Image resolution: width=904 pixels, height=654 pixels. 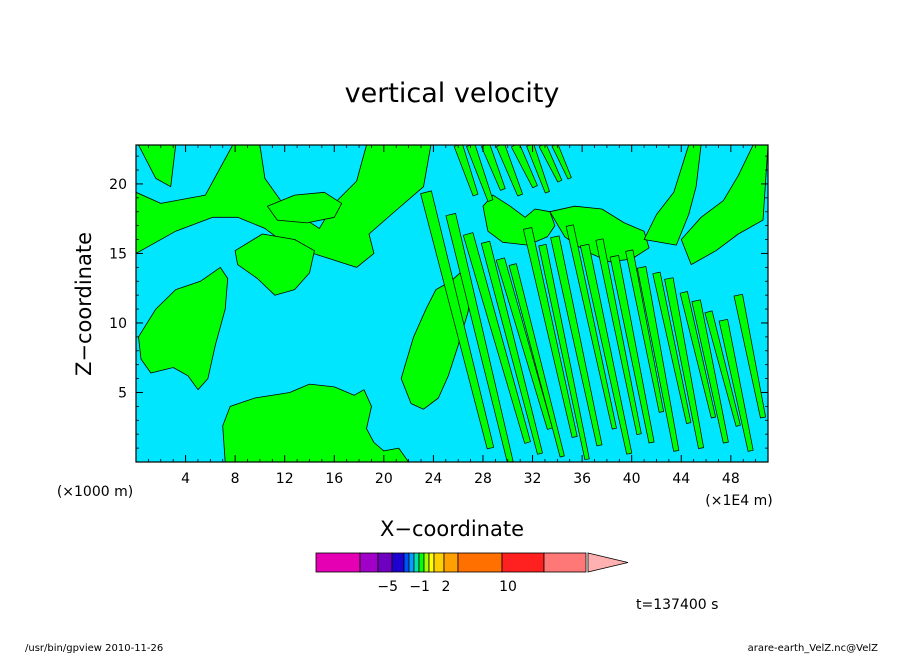 What do you see at coordinates (118, 324) in the screenshot?
I see `y-tick-label: 10` at bounding box center [118, 324].